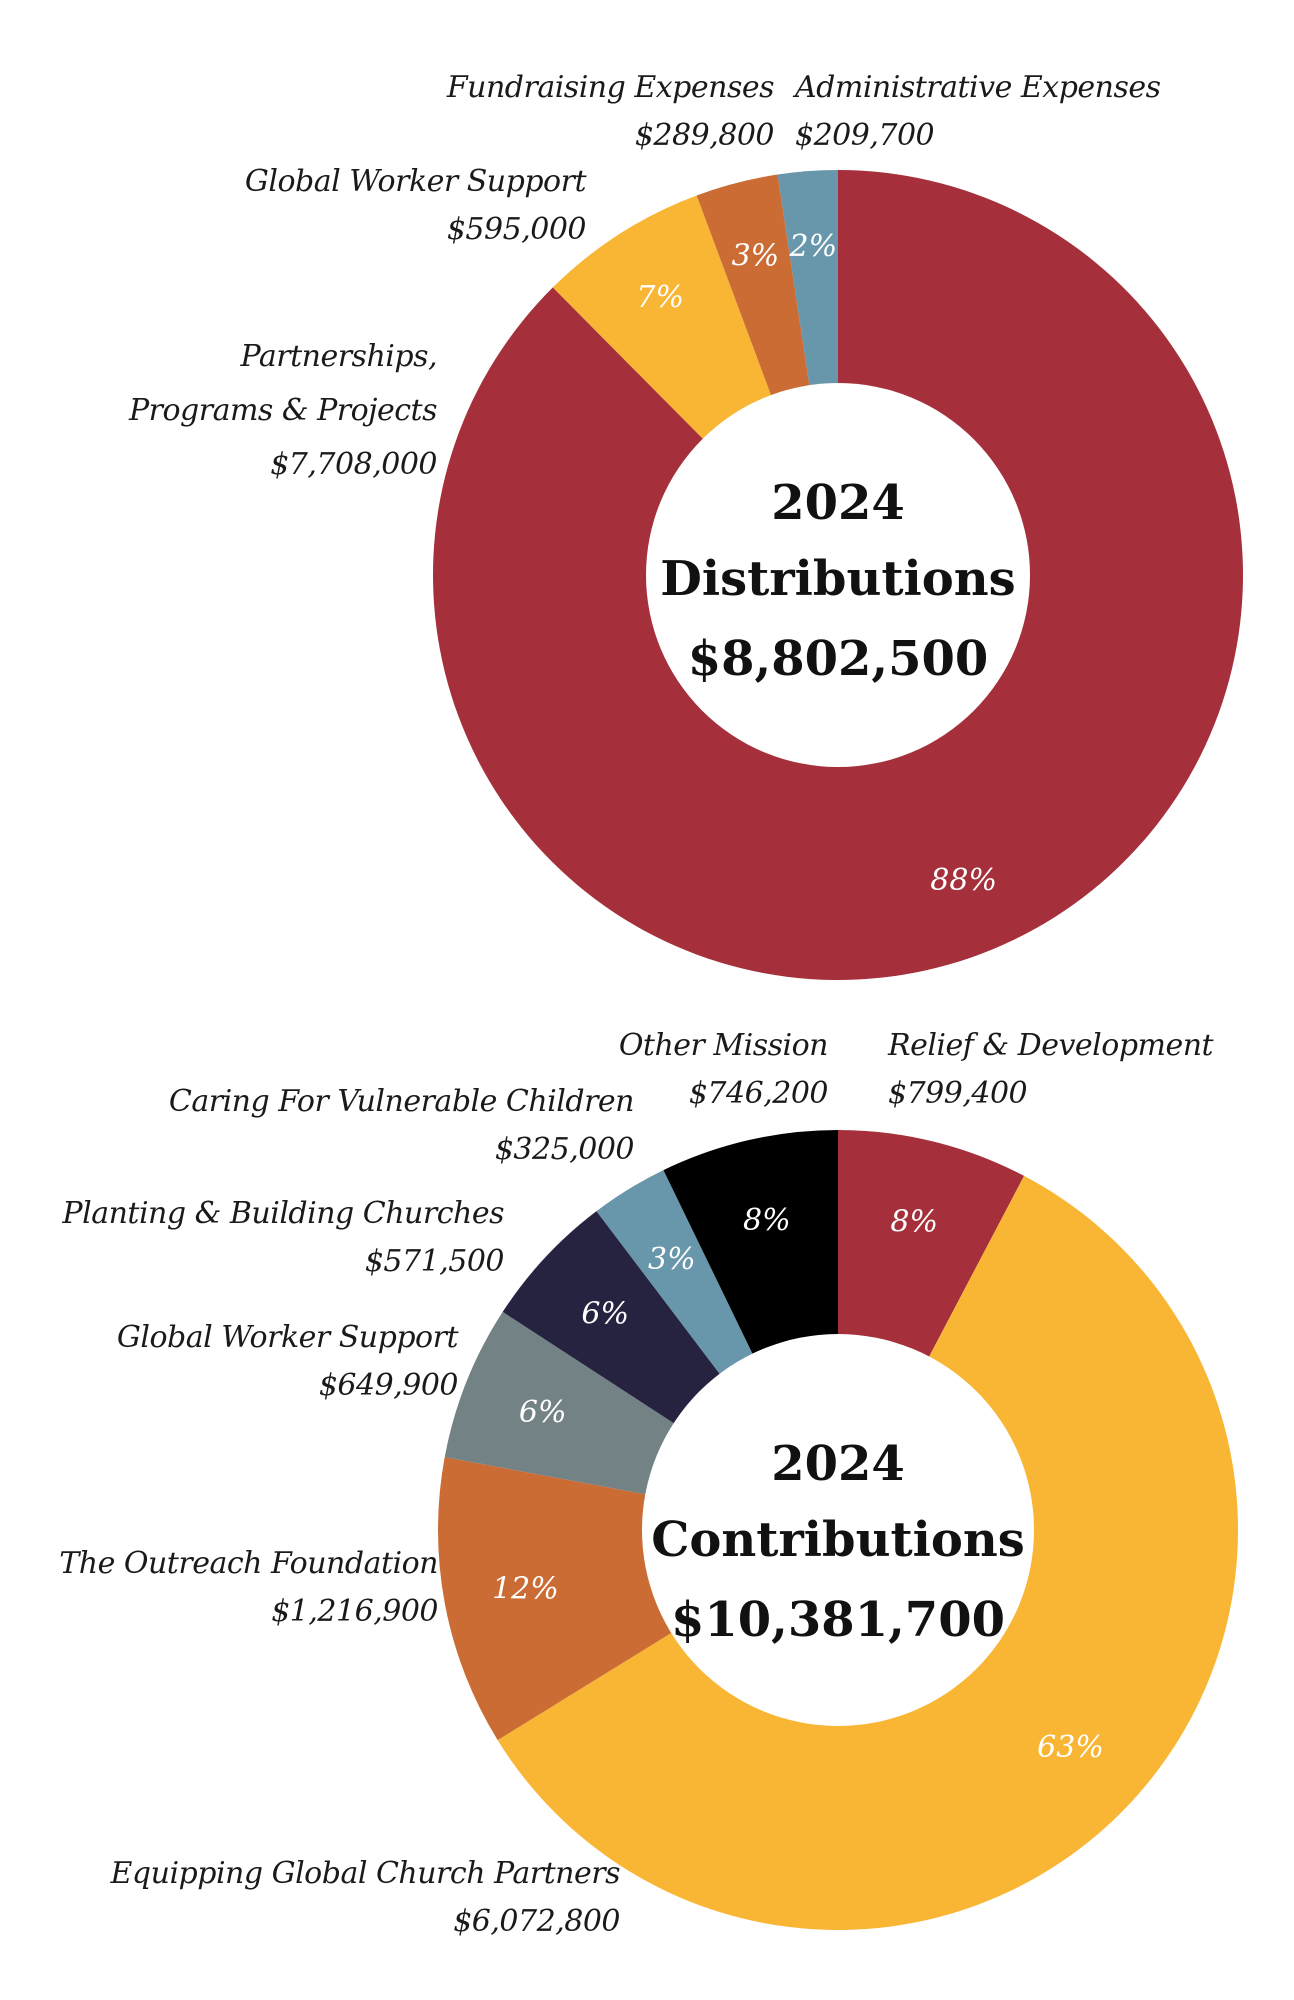 This screenshot has height=2000, width=1294. What do you see at coordinates (415, 181) in the screenshot?
I see `dist-label-global-worker-name: Global Worker Support` at bounding box center [415, 181].